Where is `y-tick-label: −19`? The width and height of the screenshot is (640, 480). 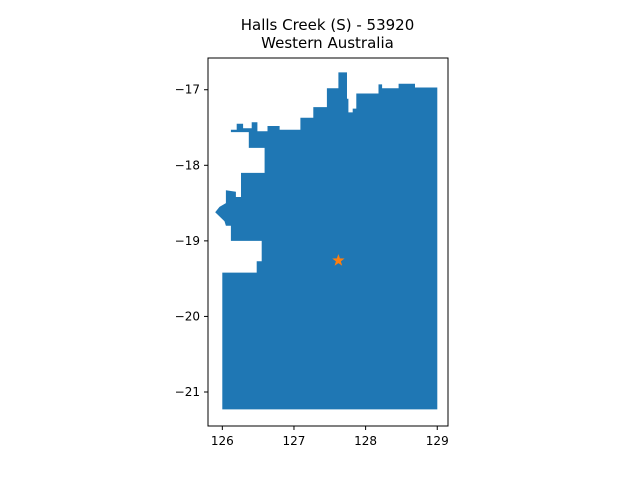
y-tick-label: −19 is located at coordinates (187, 241).